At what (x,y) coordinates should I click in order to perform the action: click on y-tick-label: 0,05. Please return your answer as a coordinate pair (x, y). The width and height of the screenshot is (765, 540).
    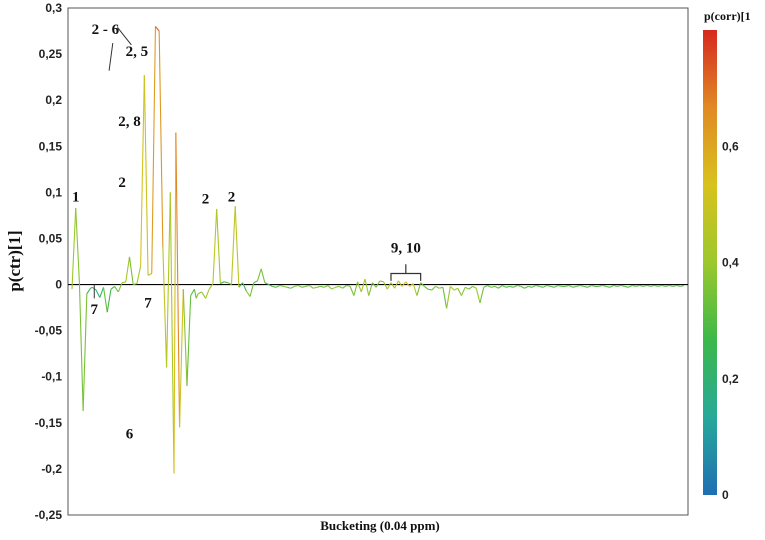
    Looking at the image, I should click on (51, 238).